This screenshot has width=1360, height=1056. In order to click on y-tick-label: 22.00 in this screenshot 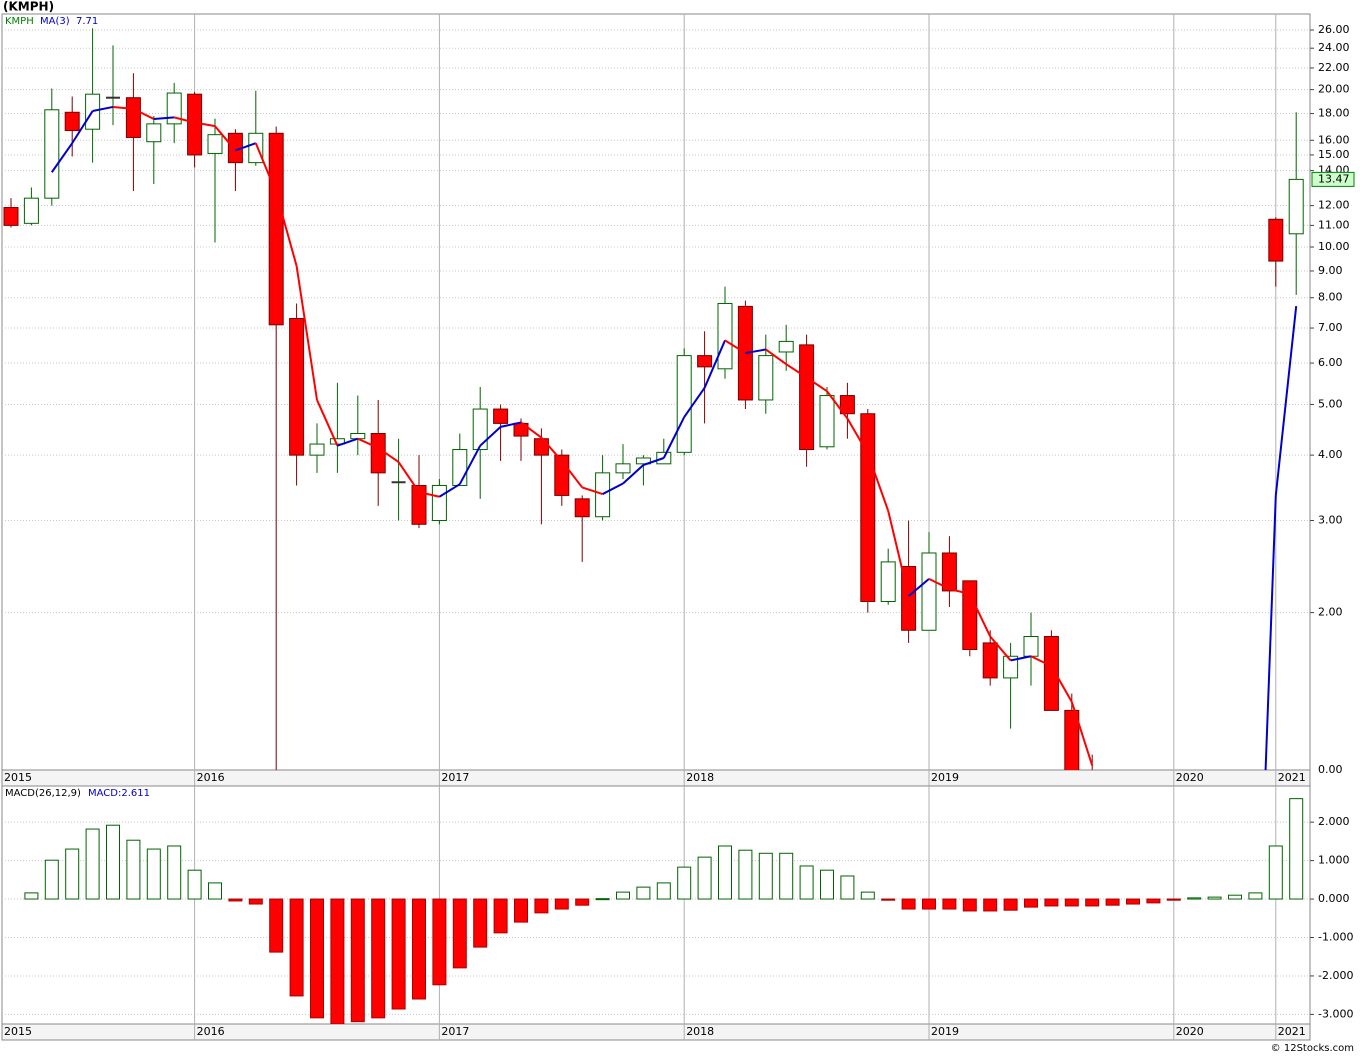, I will do `click(1334, 67)`.